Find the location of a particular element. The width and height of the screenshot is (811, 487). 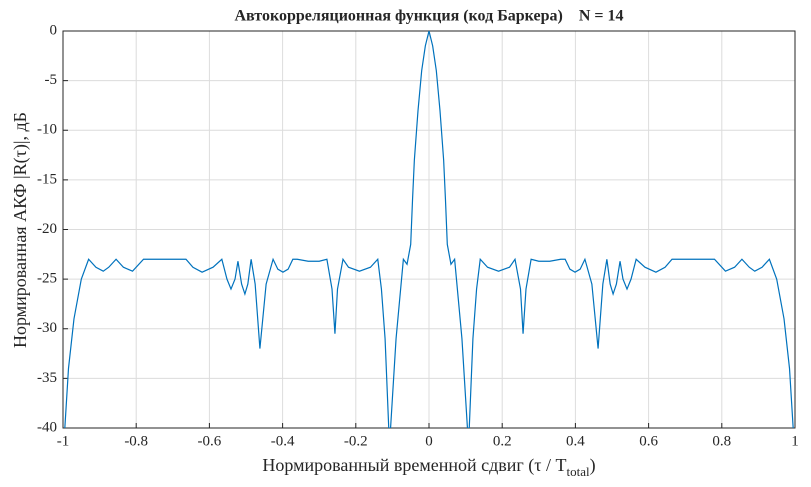

y-tick-label: -30 is located at coordinates (47, 328).